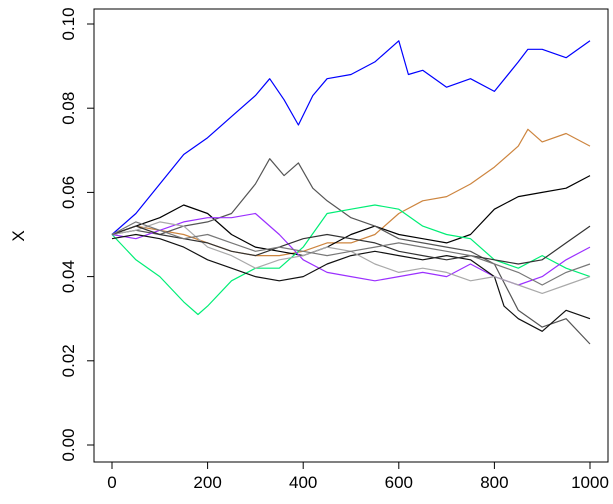 This screenshot has height=504, width=613. I want to click on x-tick-label: 1000, so click(590, 482).